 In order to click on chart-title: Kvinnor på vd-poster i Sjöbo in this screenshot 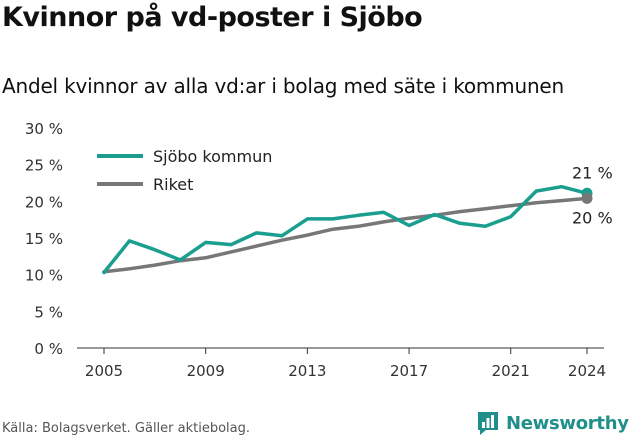, I will do `click(212, 17)`.